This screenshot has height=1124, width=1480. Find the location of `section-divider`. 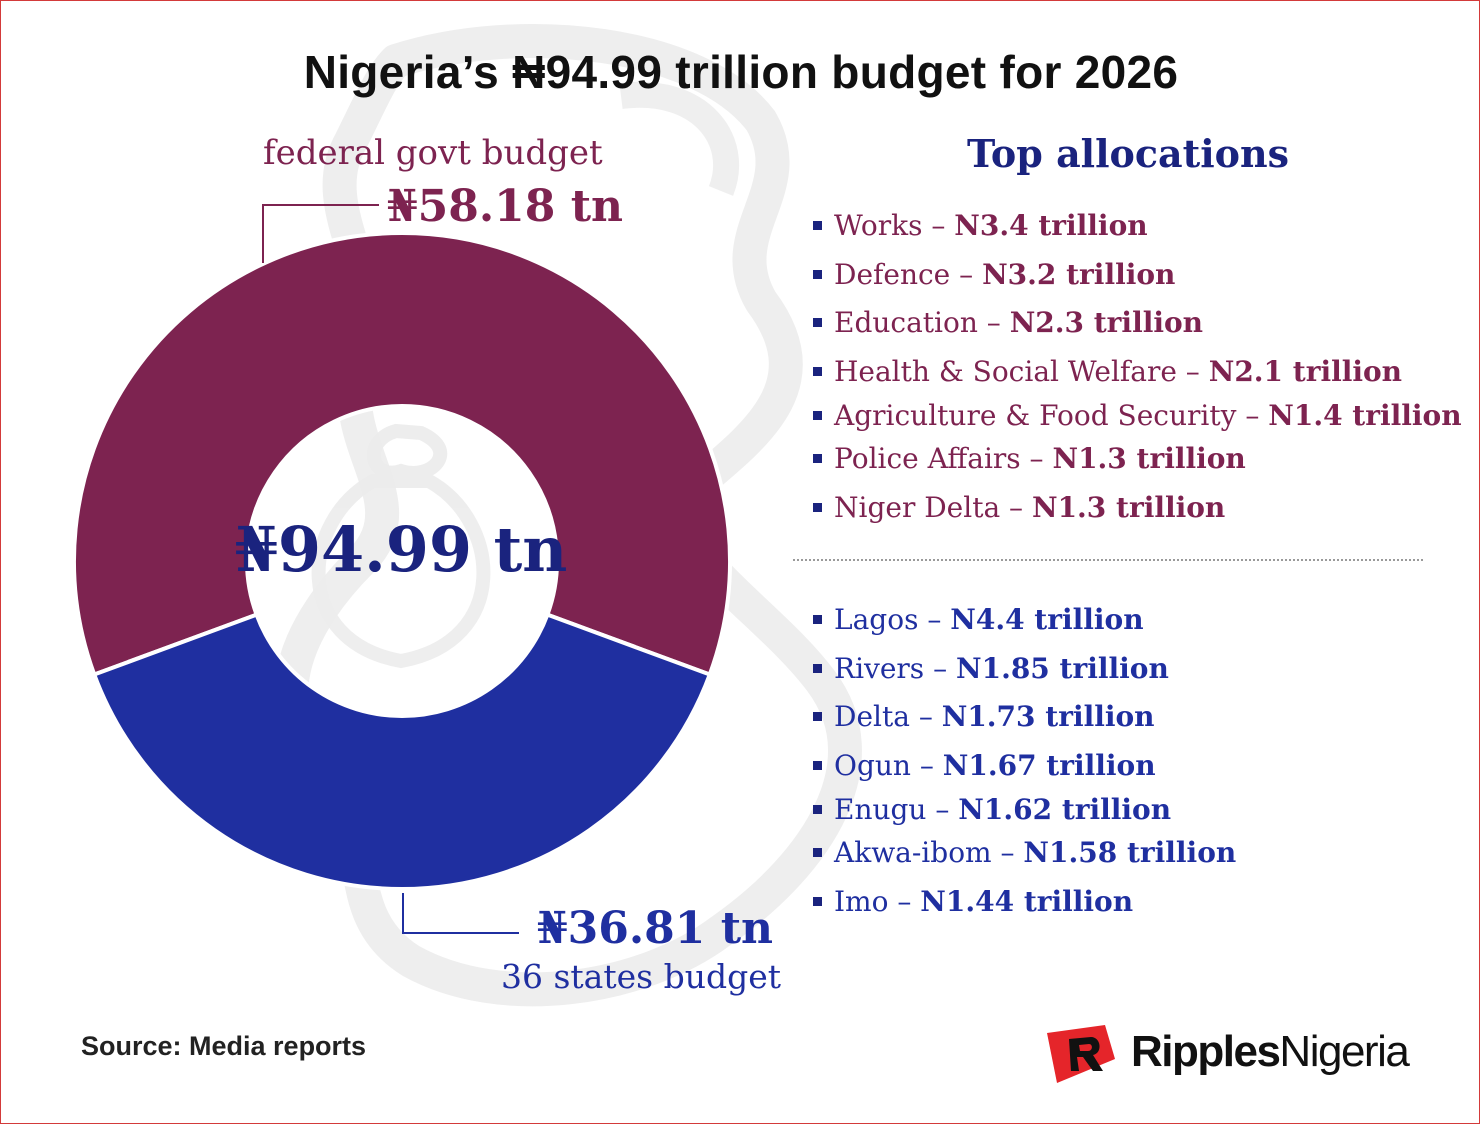

section-divider is located at coordinates (1108, 560).